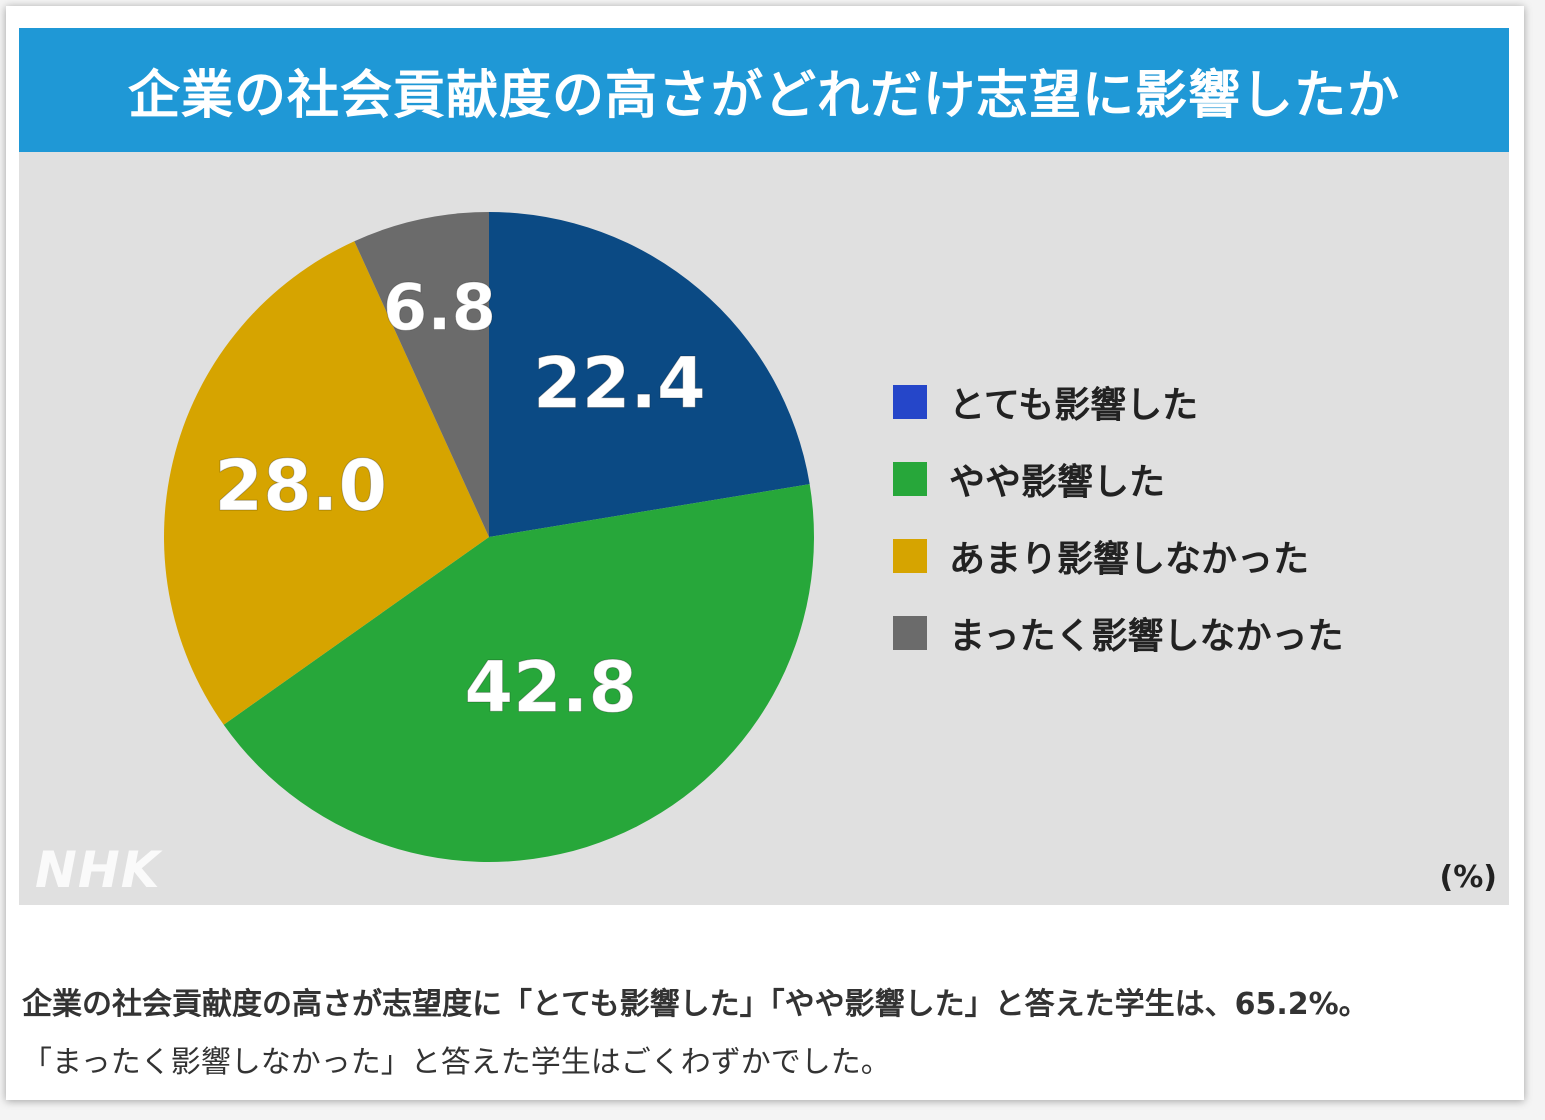 The image size is (1545, 1120). I want to click on slice-value-label: 28.0, so click(300, 486).